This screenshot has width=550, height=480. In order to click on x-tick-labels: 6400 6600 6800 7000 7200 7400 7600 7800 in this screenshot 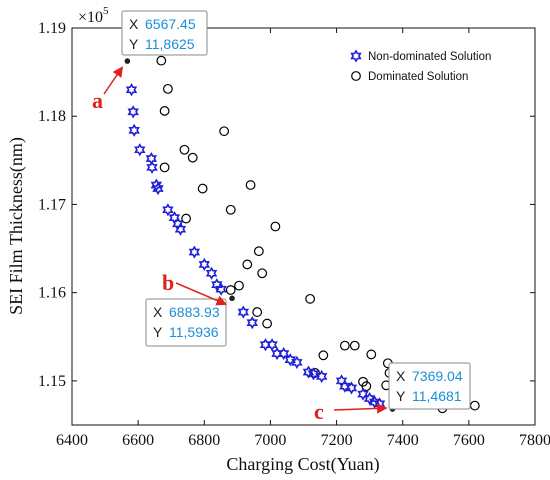, I will do `click(303, 440)`.